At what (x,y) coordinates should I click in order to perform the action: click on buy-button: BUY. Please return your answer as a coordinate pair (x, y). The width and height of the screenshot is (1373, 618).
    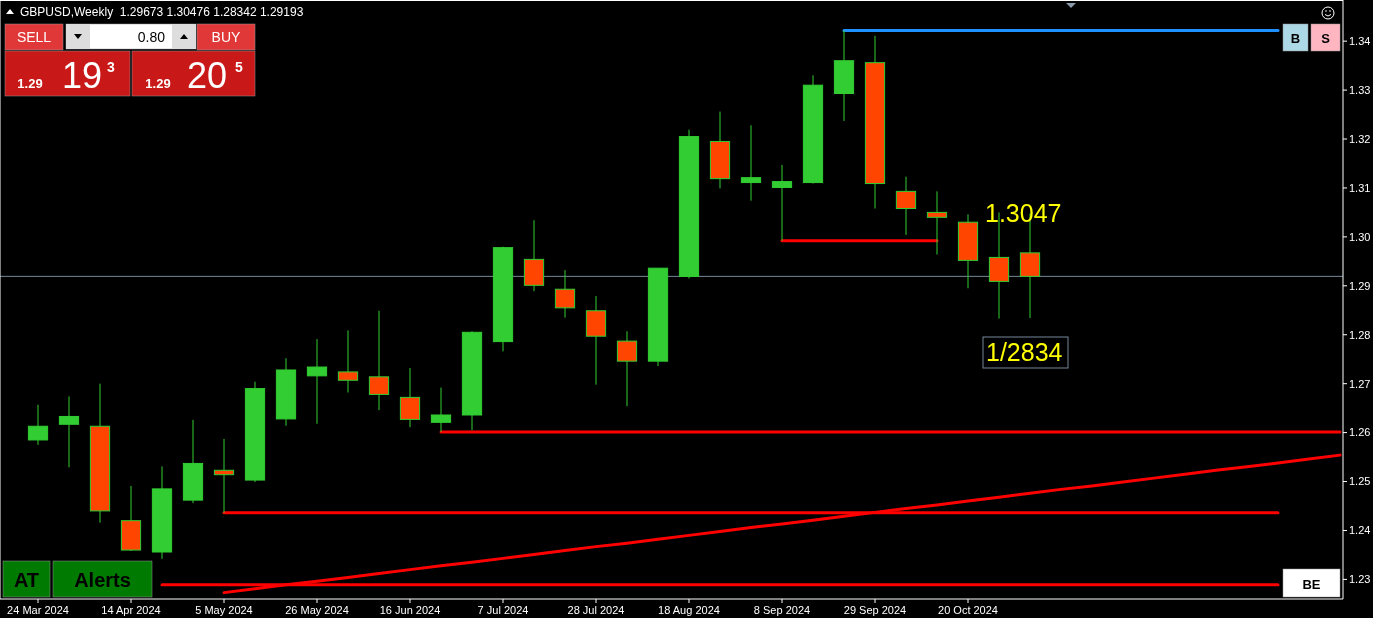
    Looking at the image, I should click on (226, 37).